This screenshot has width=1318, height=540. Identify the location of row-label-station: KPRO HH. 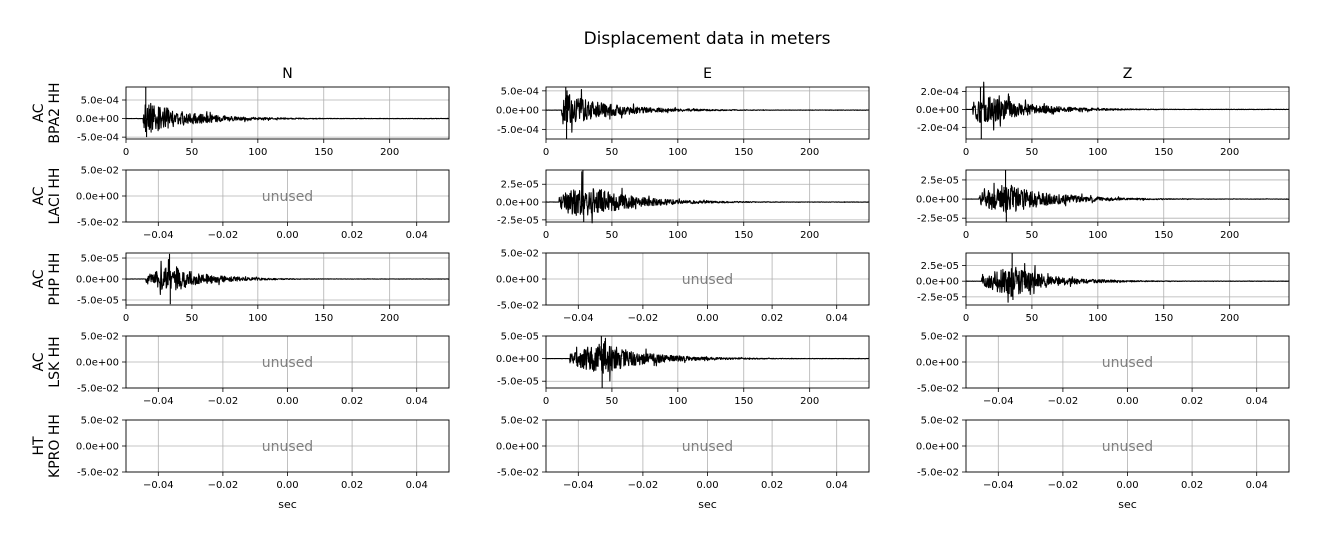
(55, 446).